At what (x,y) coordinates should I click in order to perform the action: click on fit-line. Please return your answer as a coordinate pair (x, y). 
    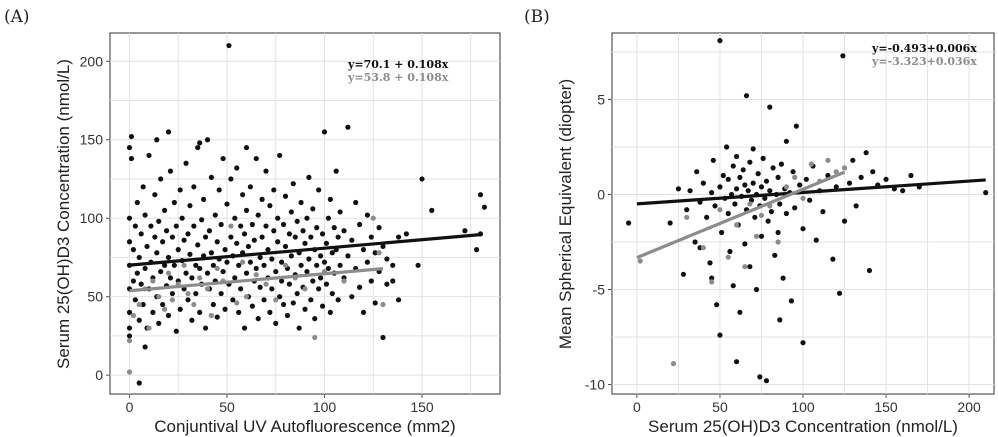
    Looking at the image, I should click on (811, 192).